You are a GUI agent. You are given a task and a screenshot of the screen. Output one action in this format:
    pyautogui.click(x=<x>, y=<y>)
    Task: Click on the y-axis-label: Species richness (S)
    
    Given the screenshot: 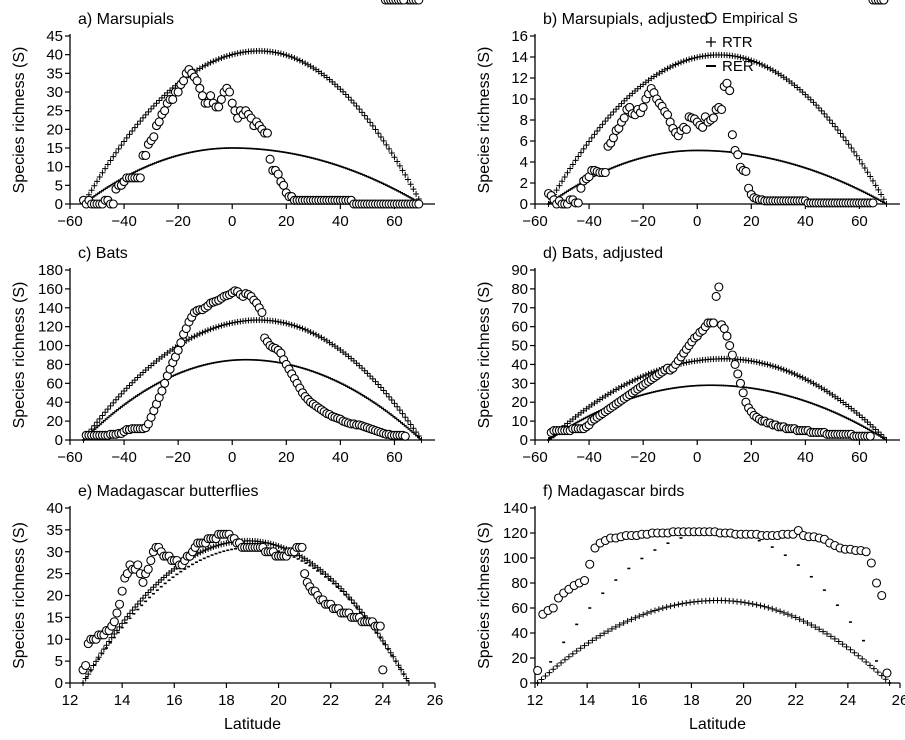 What is the action you would take?
    pyautogui.click(x=19, y=595)
    